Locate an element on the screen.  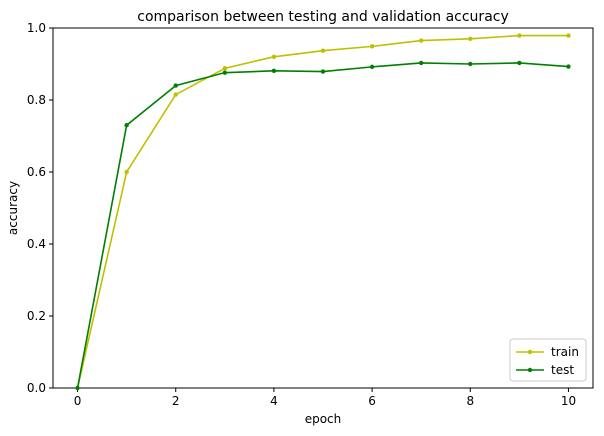
x-tick-label: 2 is located at coordinates (176, 401).